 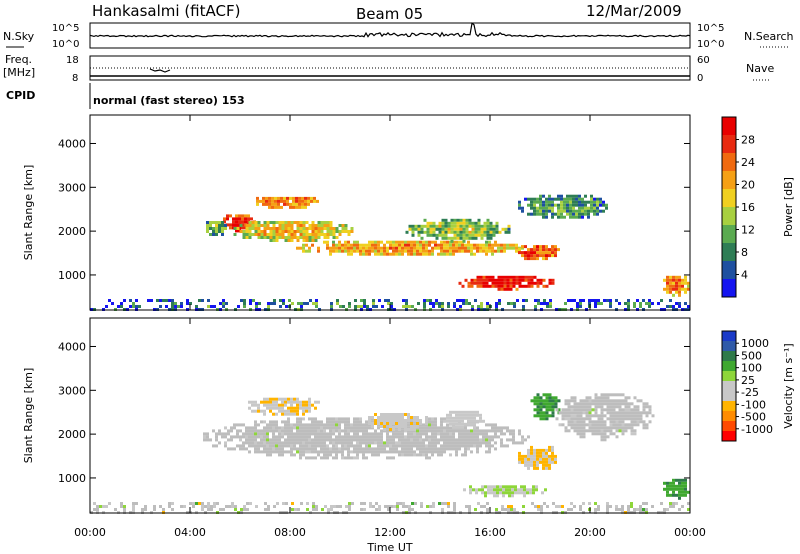 What do you see at coordinates (605, 417) in the screenshot?
I see `echo-region` at bounding box center [605, 417].